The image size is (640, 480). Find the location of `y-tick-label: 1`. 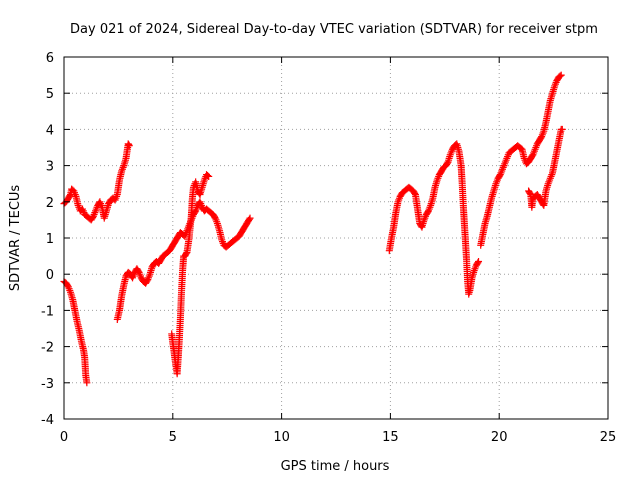

y-tick-label: 1 is located at coordinates (50, 239).